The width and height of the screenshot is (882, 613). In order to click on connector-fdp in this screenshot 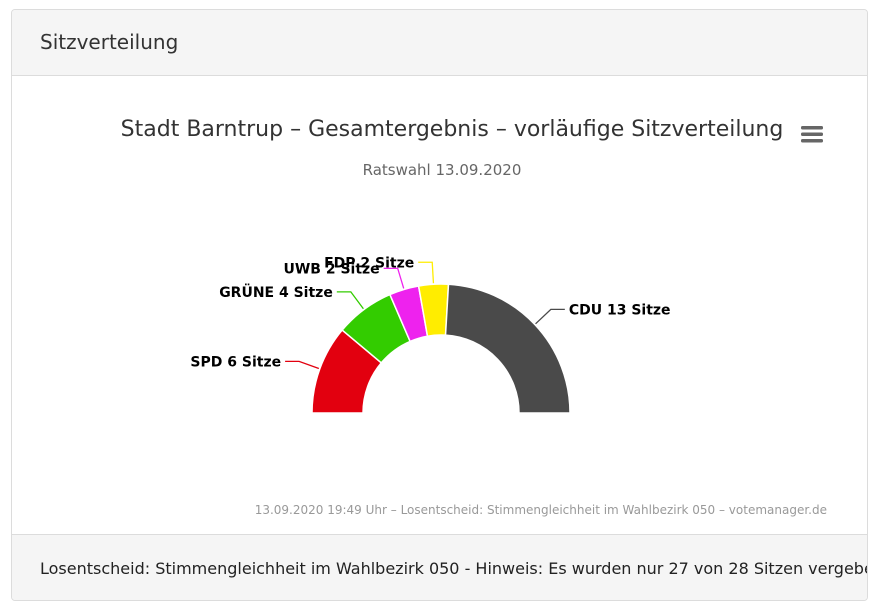, I will do `click(426, 272)`.